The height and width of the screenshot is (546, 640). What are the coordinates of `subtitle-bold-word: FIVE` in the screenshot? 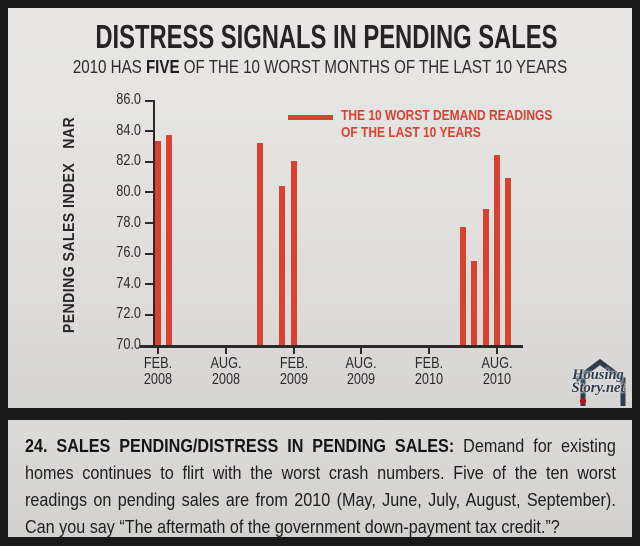 It's located at (162, 67).